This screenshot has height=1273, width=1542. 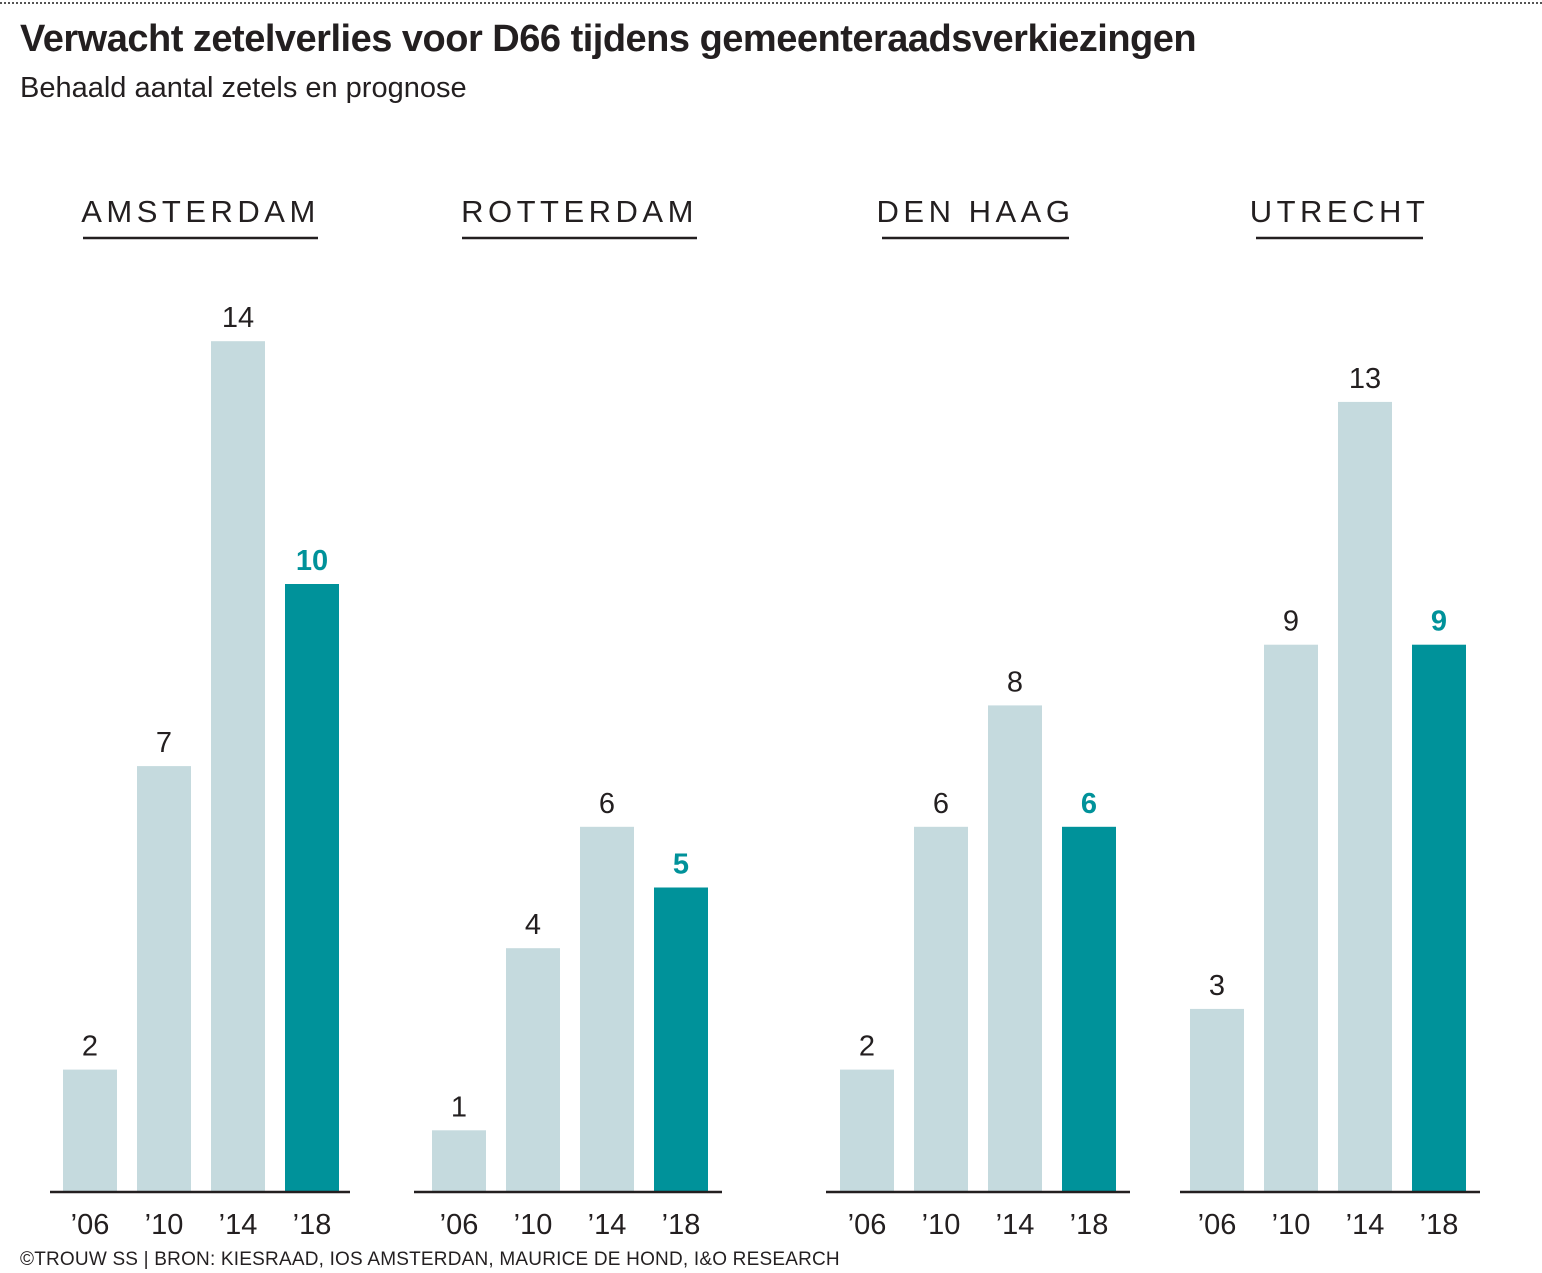 I want to click on tick-label-rotterdam-3: ’18, so click(x=681, y=1225).